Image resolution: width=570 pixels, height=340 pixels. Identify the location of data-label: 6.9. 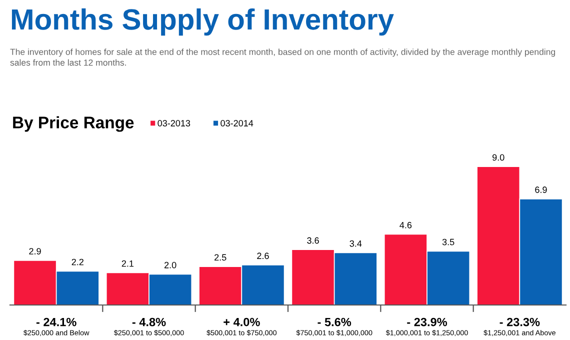
(541, 189).